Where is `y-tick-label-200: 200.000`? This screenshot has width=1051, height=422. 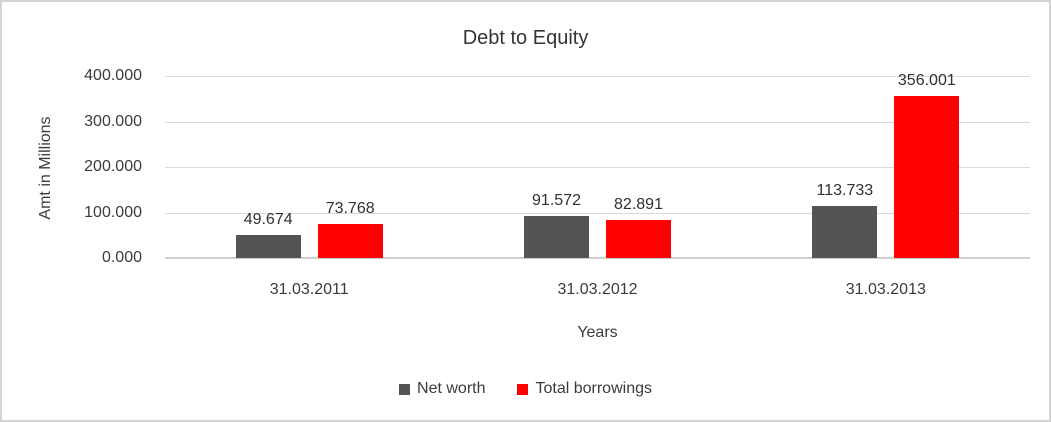
y-tick-label-200: 200.000 is located at coordinates (113, 166).